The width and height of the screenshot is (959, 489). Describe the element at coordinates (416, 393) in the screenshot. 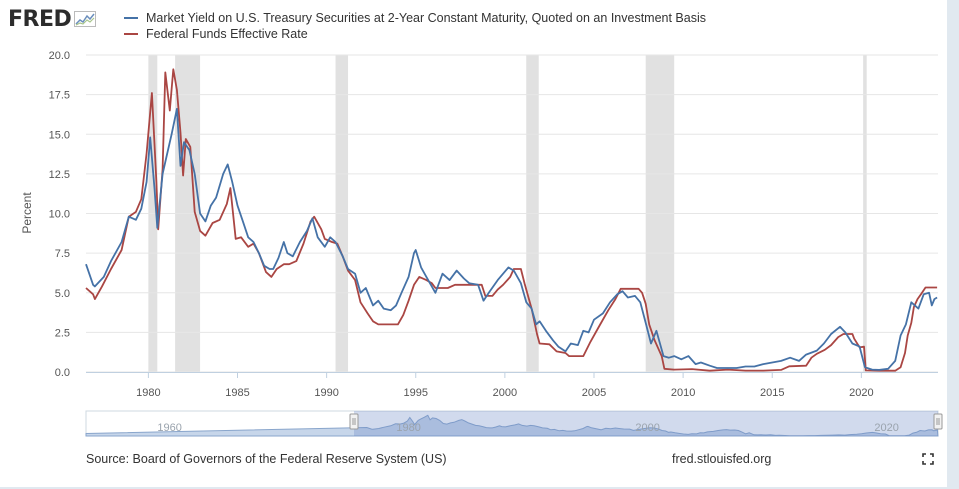

I see `x-tick-label: 1995` at that location.